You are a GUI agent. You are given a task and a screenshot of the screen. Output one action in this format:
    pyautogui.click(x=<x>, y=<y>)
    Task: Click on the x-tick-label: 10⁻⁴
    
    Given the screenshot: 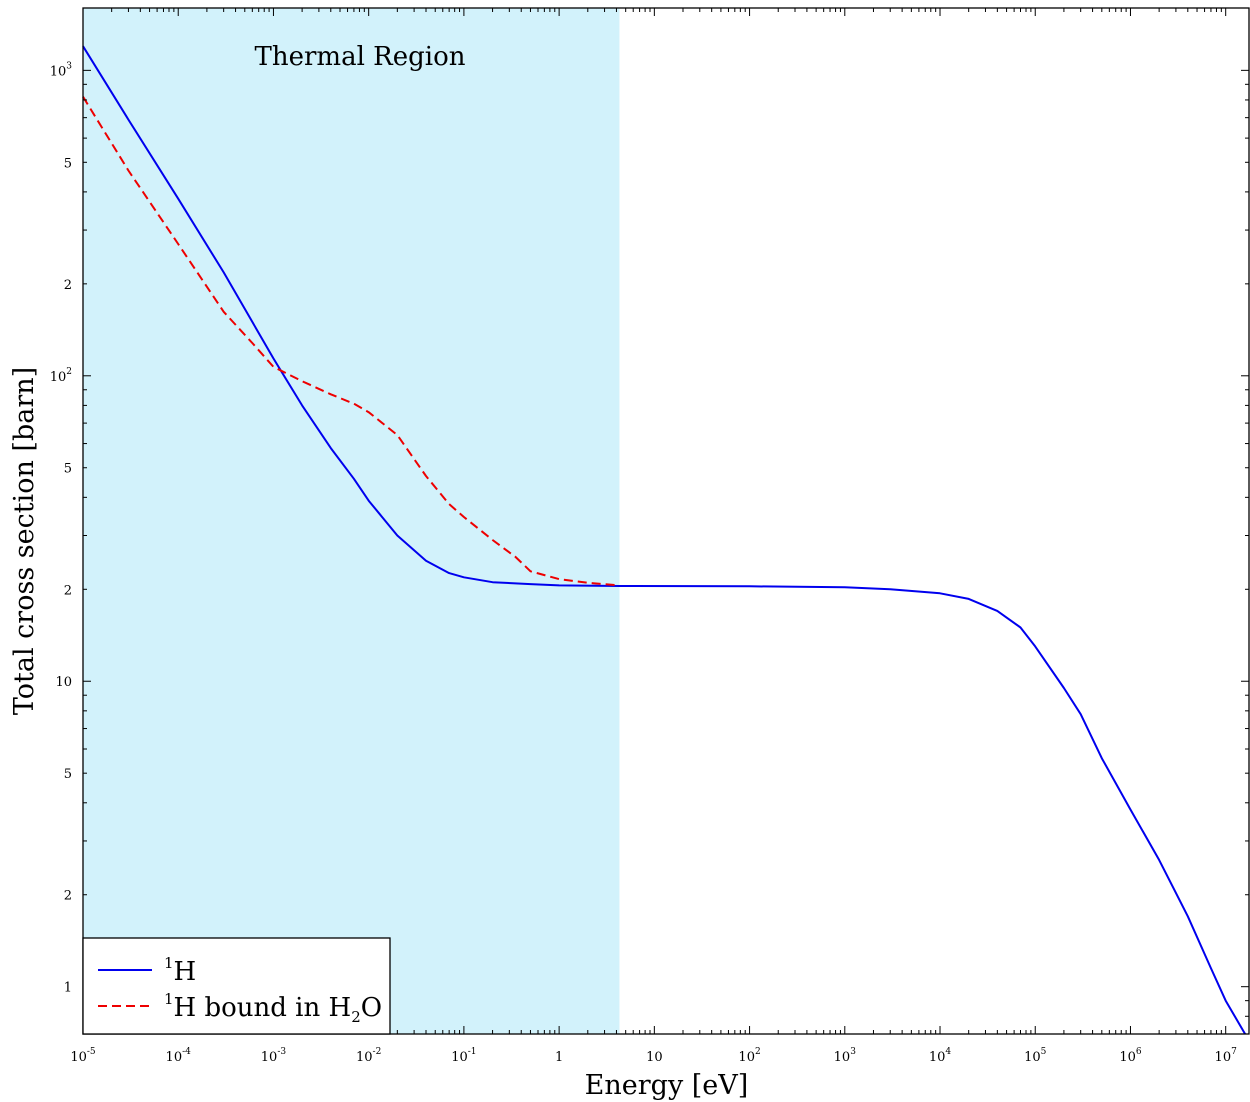 What is the action you would take?
    pyautogui.click(x=179, y=1056)
    